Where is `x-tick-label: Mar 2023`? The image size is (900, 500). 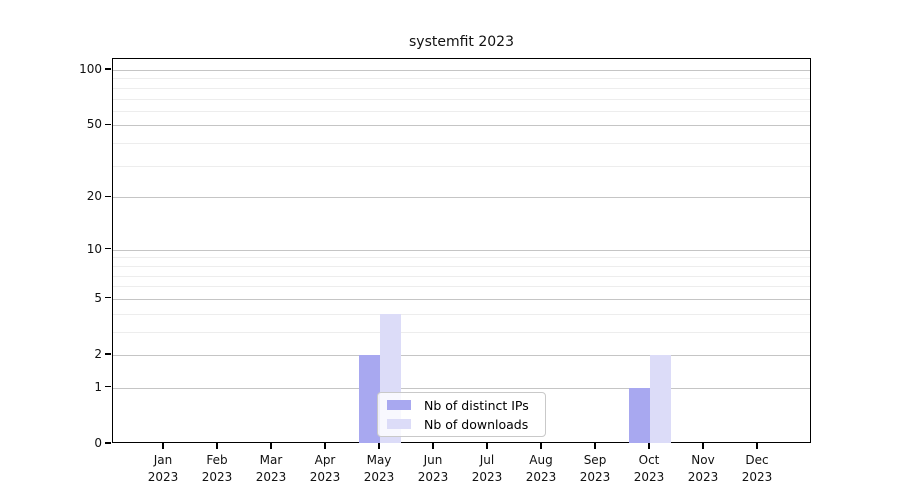 x-tick-label: Mar 2023 is located at coordinates (271, 469).